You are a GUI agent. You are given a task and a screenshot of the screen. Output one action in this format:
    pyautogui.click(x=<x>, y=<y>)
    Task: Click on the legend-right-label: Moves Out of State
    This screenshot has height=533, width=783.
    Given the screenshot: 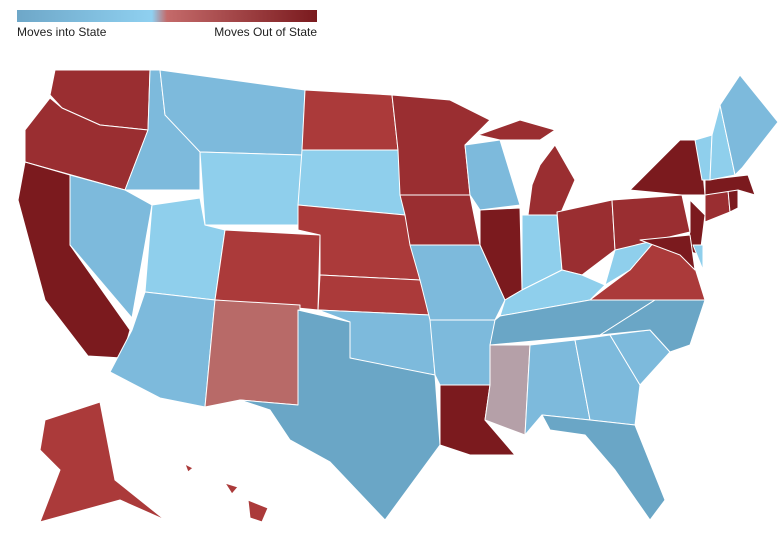 What is the action you would take?
    pyautogui.click(x=265, y=32)
    